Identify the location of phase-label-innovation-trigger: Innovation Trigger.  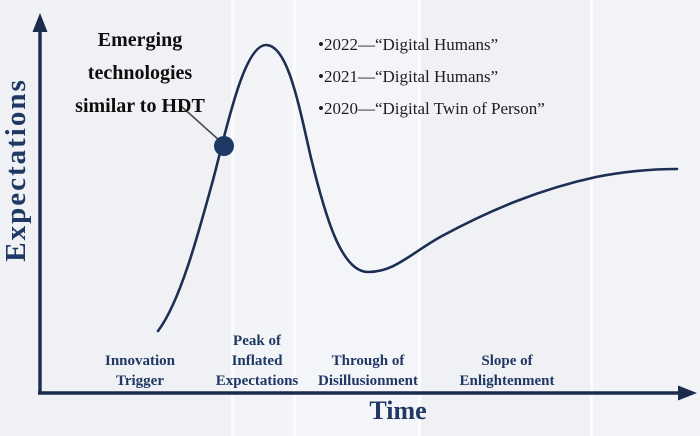
(140, 371).